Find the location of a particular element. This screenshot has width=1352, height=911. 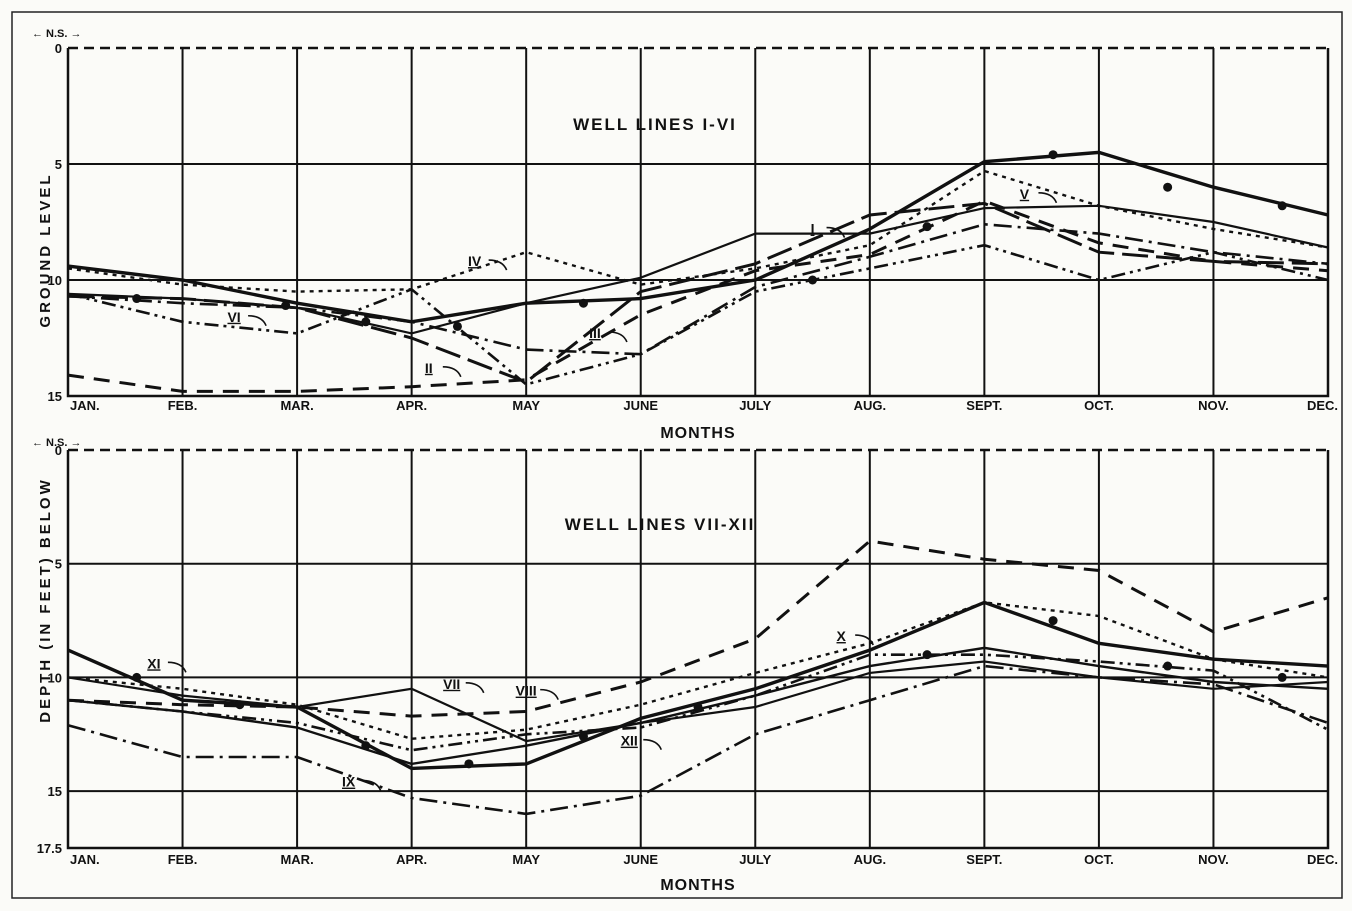

series-line-vi is located at coordinates (698, 314).